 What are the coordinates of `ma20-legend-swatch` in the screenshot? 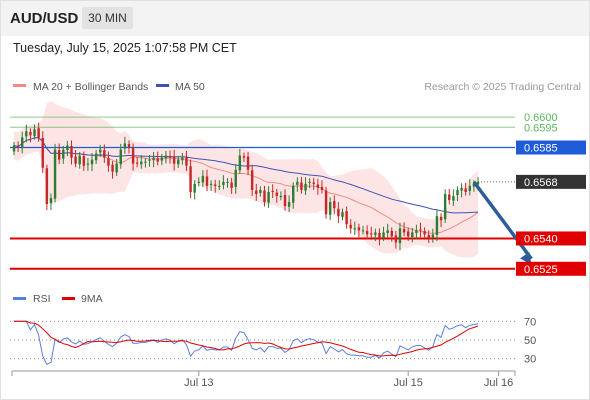 It's located at (19, 85).